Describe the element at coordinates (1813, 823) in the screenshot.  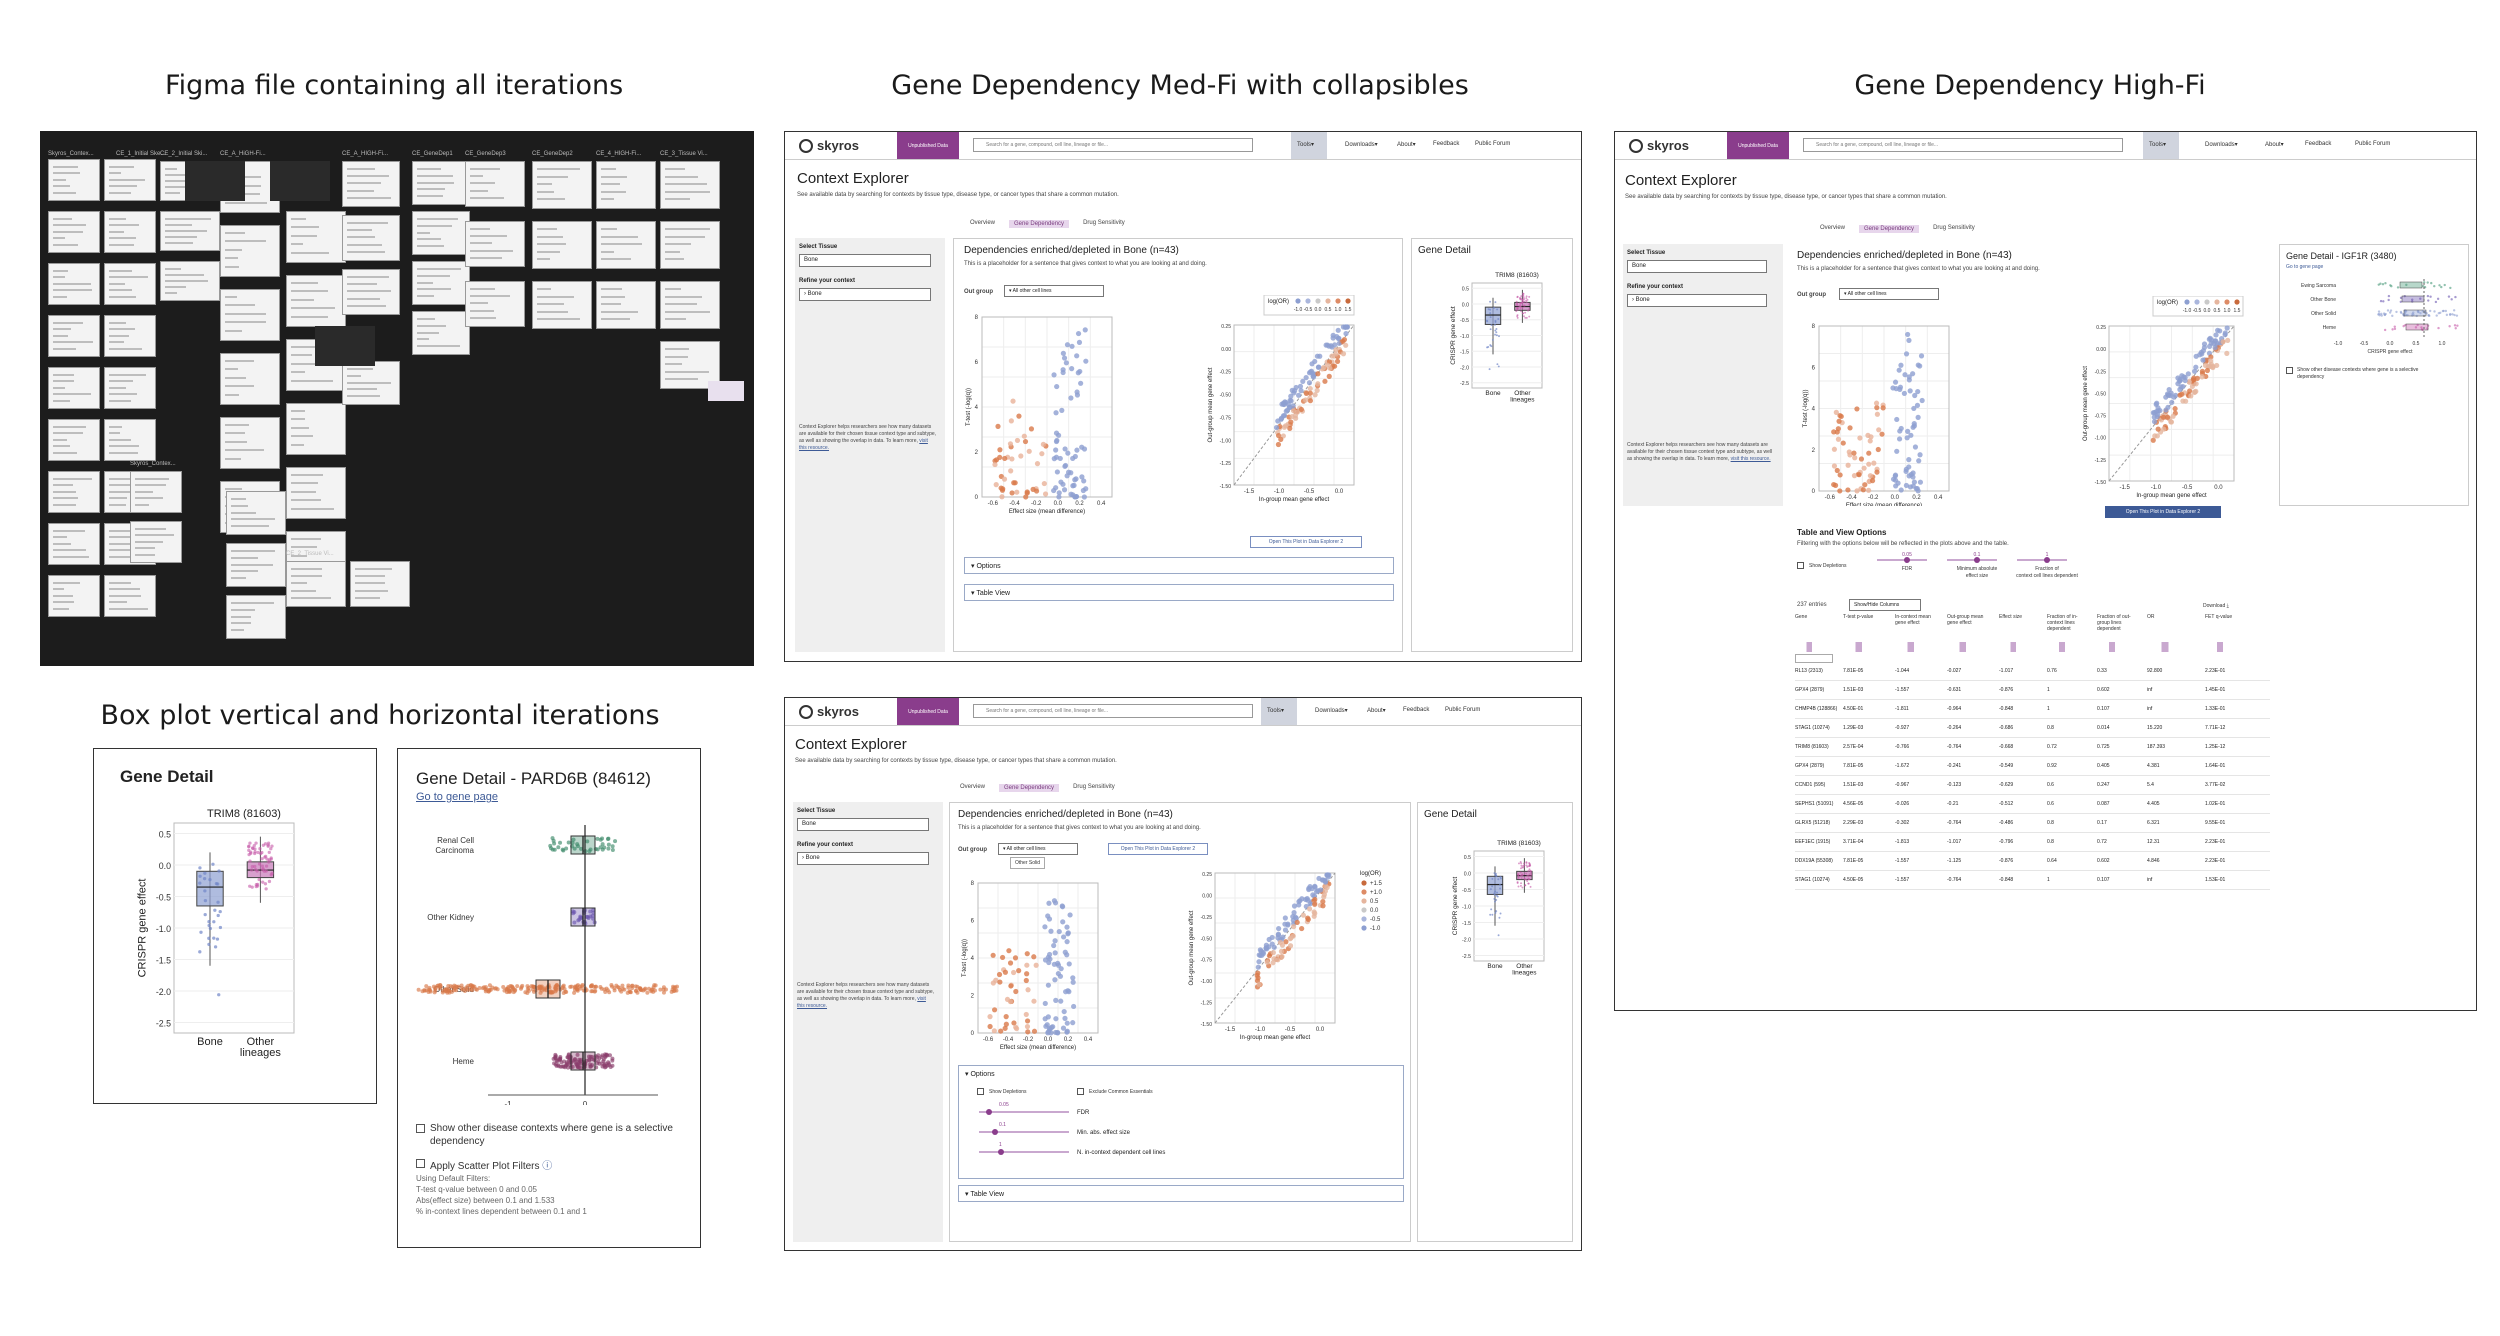
I see `table-cell-gene: GLRX5 (51218)` at that location.